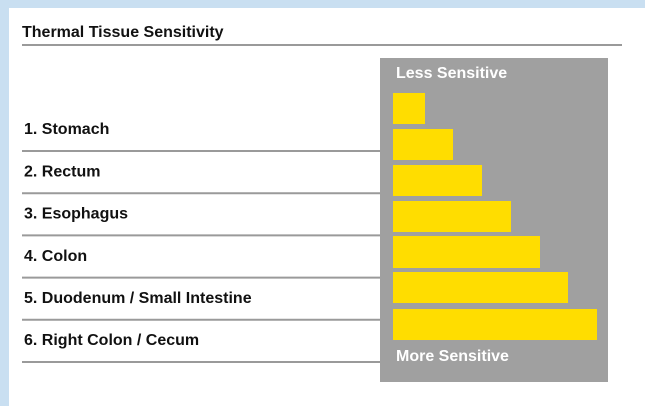  What do you see at coordinates (138, 298) in the screenshot?
I see `item-label: 5. Duodenum / Small Intestine` at bounding box center [138, 298].